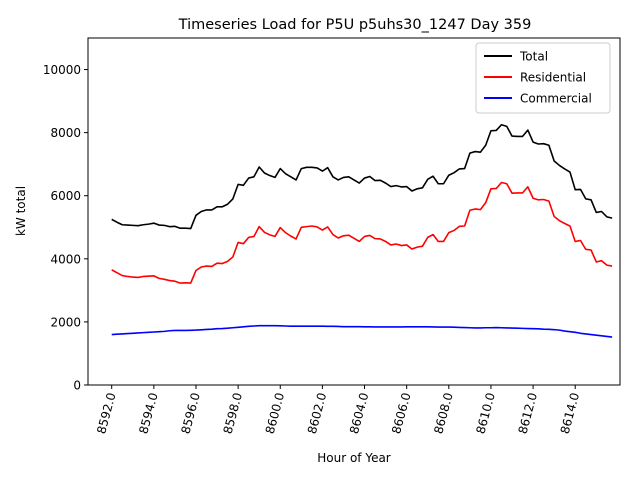  I want to click on y-tick-label: 2000, so click(65, 322).